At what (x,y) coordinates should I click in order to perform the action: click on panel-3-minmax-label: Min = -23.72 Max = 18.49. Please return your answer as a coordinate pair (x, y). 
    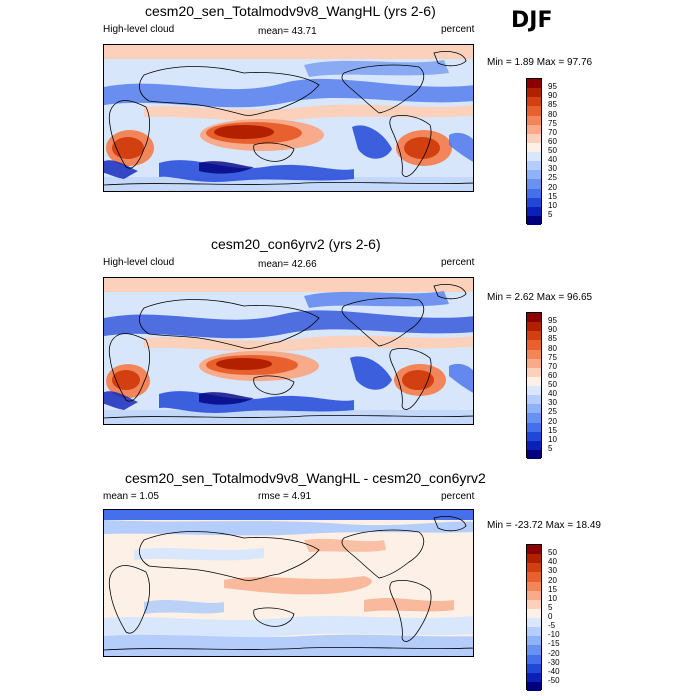
    Looking at the image, I should click on (544, 525).